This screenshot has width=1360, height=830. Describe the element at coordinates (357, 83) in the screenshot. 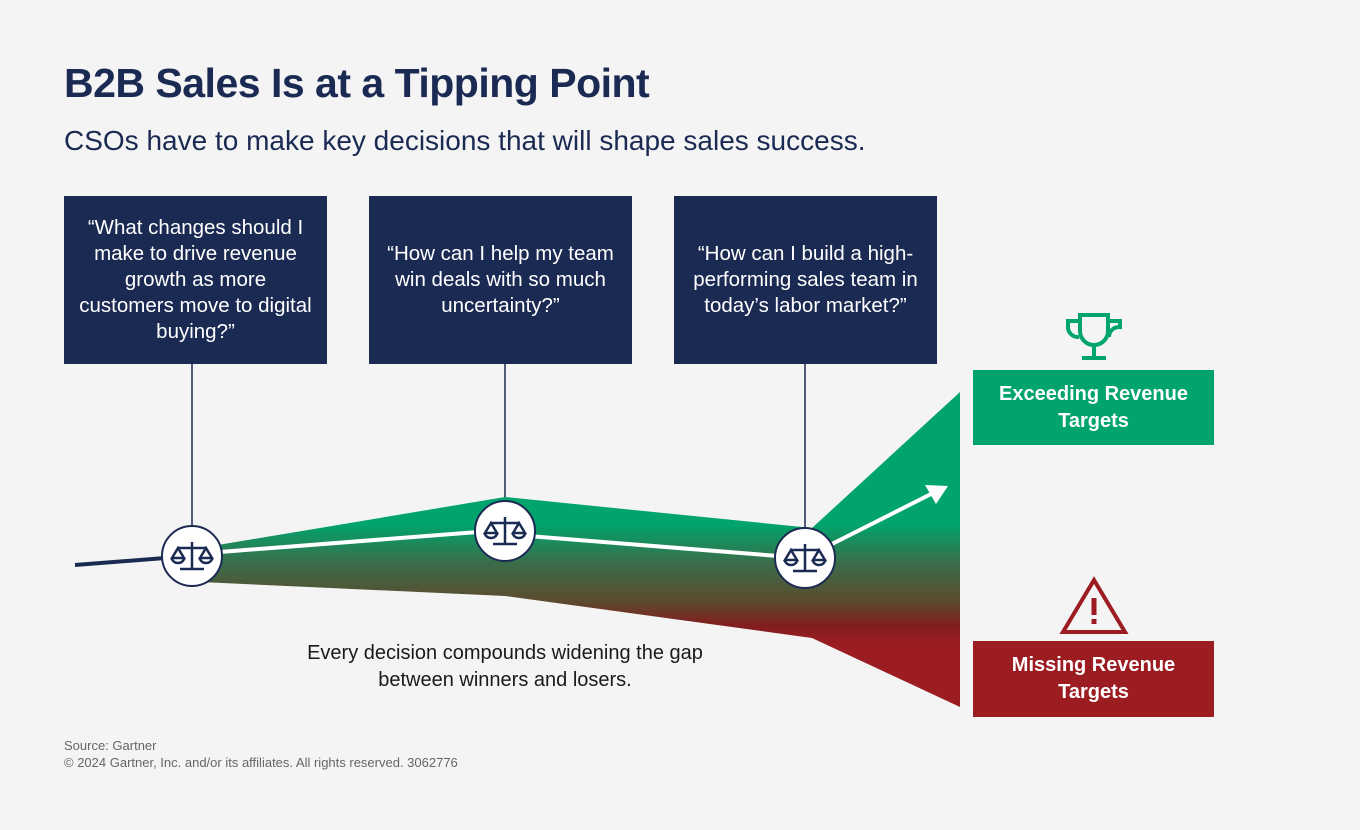

I see `page-title: B2B Sales Is at a Tipping Point` at that location.